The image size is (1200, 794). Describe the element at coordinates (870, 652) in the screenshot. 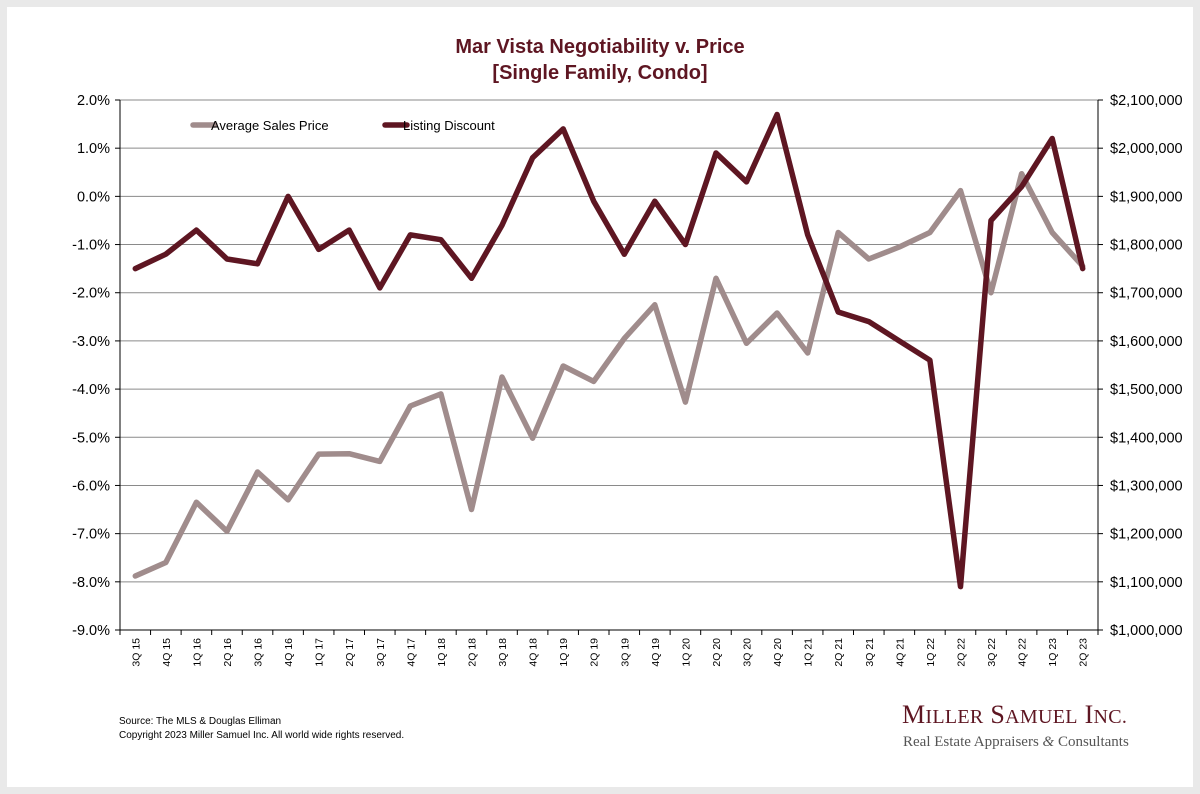

I see `x-tick-label: 3Q 21` at that location.